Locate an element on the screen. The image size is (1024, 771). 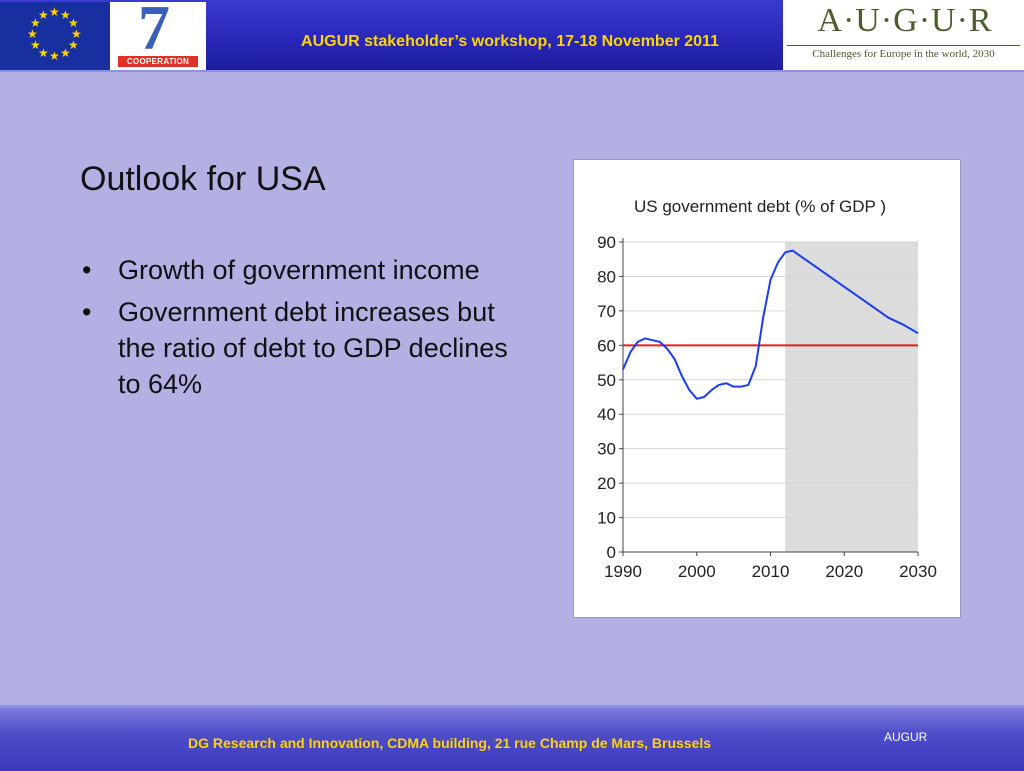
y-tick-label: 50 is located at coordinates (606, 380).